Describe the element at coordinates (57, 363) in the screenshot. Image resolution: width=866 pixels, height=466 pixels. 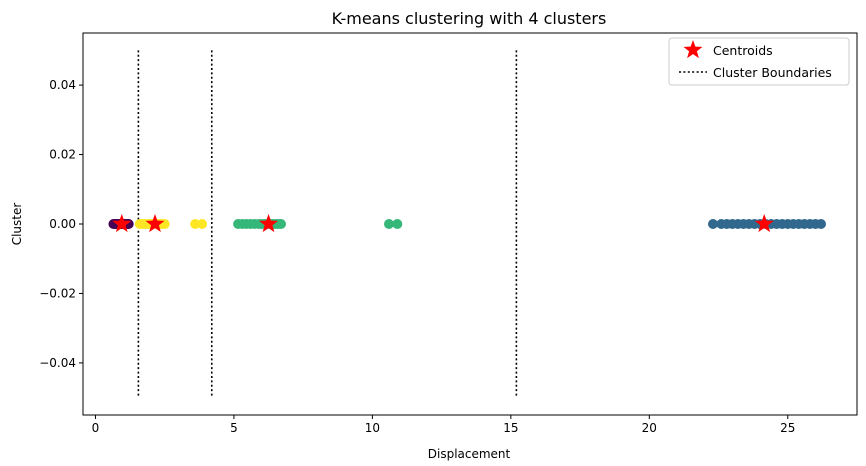
I see `y-tick-label: −0.04` at that location.